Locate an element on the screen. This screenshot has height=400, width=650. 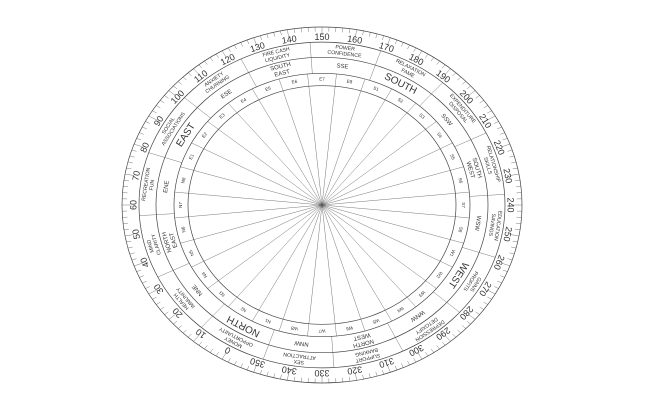
entity: E8 is located at coordinates (349, 82).